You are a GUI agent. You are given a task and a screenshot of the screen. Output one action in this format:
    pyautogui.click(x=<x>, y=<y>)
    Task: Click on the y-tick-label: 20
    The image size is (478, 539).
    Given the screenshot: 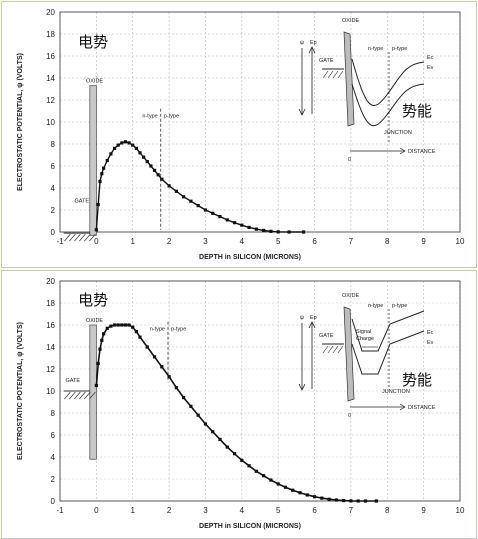 What is the action you would take?
    pyautogui.click(x=50, y=12)
    